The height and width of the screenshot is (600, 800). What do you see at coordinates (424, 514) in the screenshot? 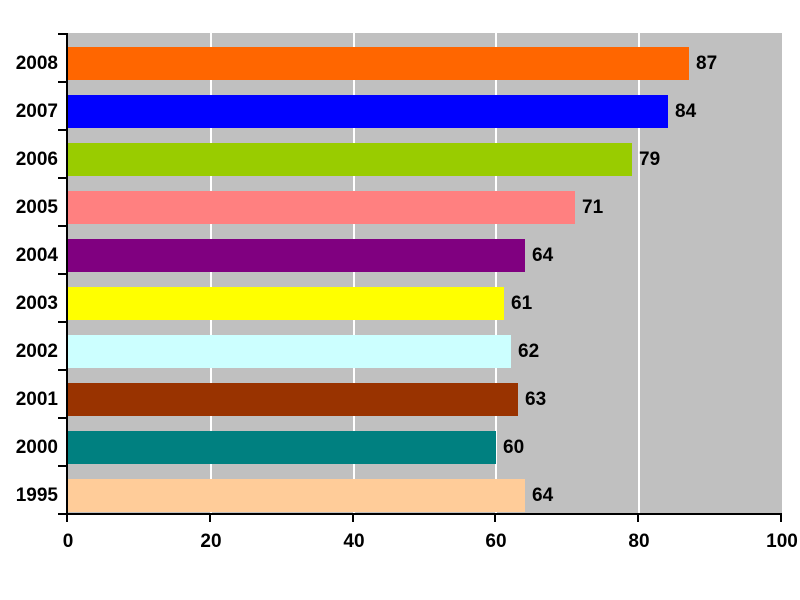
I see `x-axis-line` at bounding box center [424, 514].